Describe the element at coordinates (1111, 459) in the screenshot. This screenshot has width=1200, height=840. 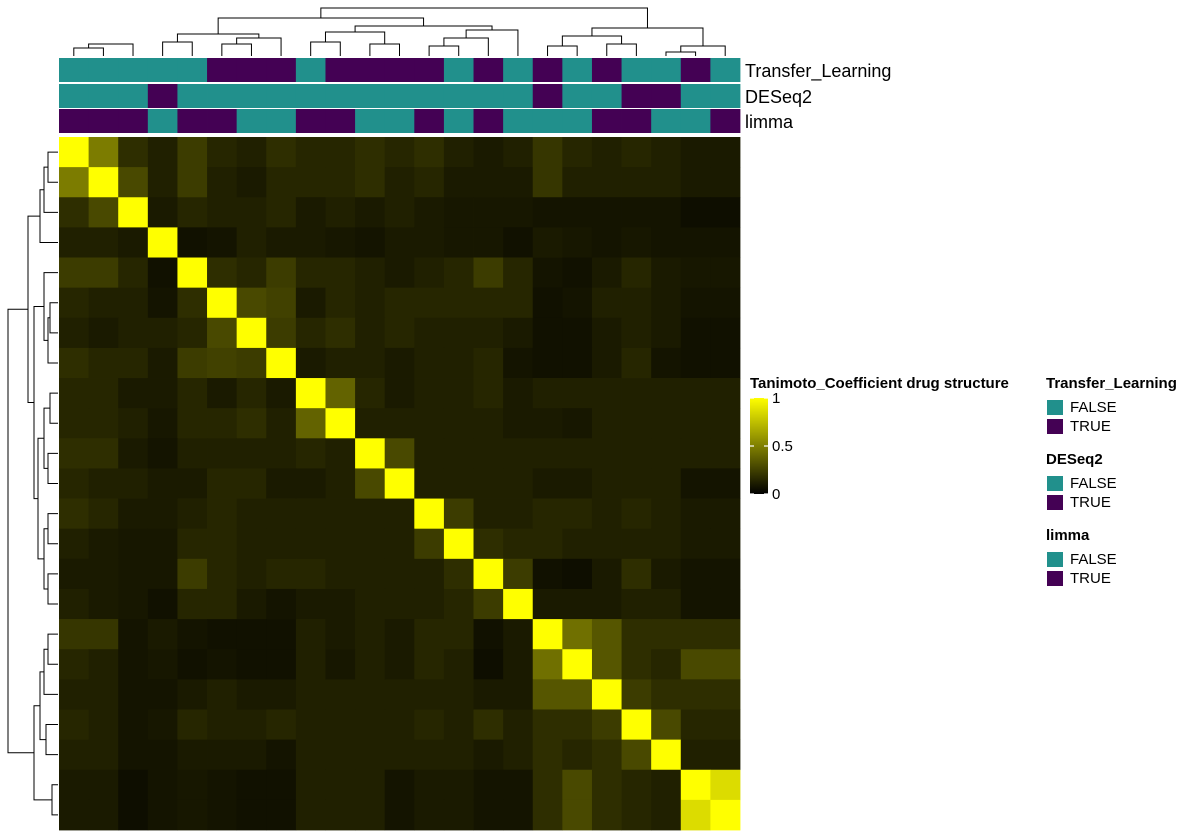
I see `legend-title: DESeq2` at that location.